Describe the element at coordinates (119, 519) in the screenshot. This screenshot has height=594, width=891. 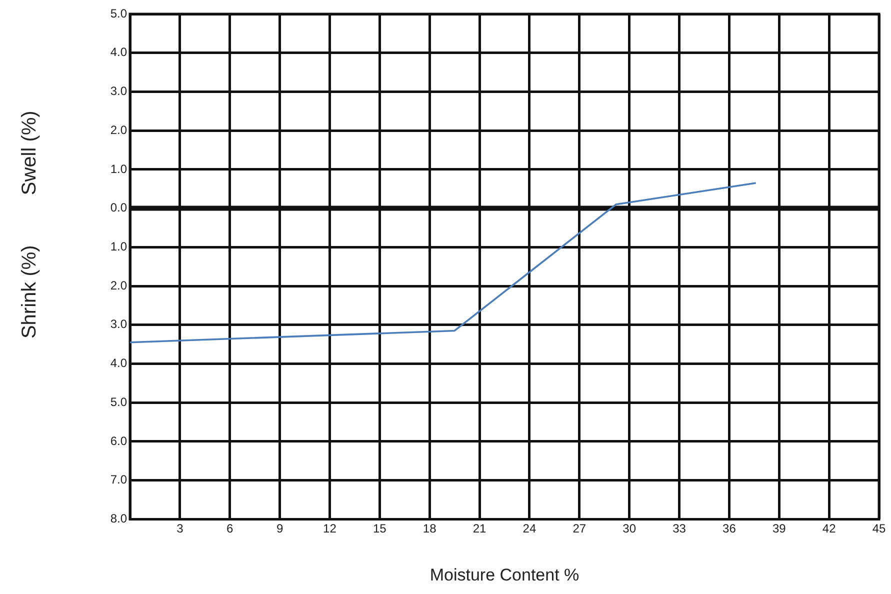
I see `y-tick-label: 8.0` at that location.